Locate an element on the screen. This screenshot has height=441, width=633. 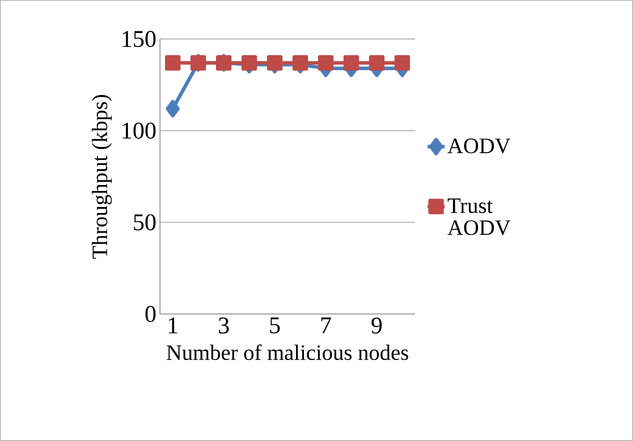
x-tick-label: 5 is located at coordinates (275, 326).